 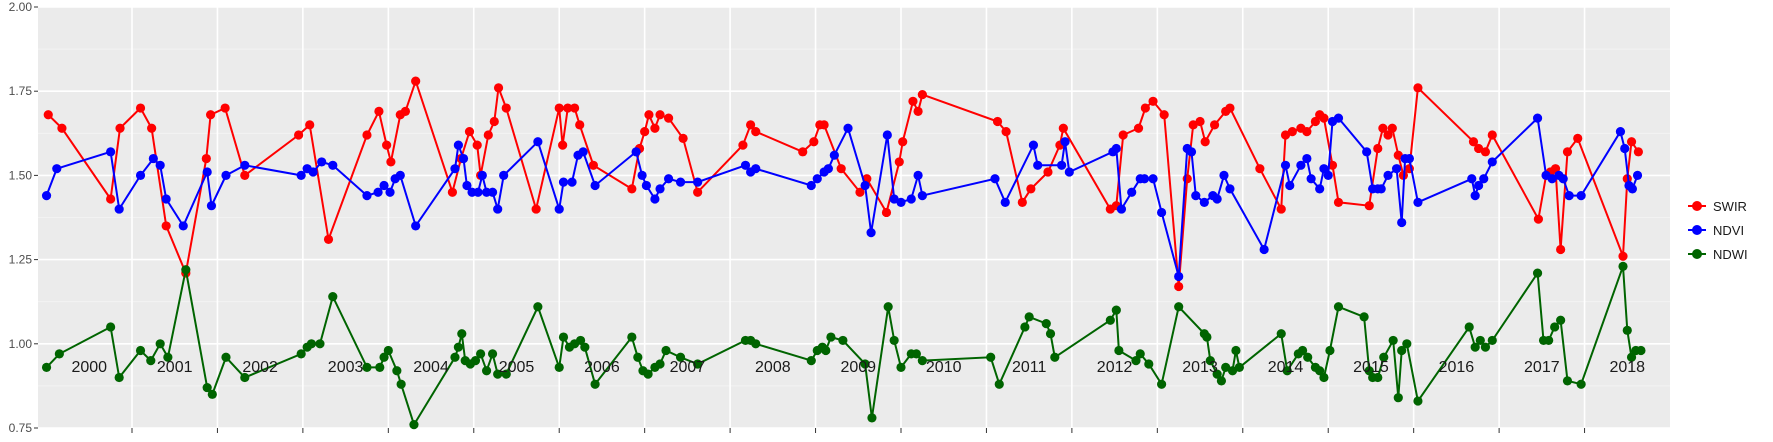 I want to click on year-label: 2001, so click(x=175, y=367).